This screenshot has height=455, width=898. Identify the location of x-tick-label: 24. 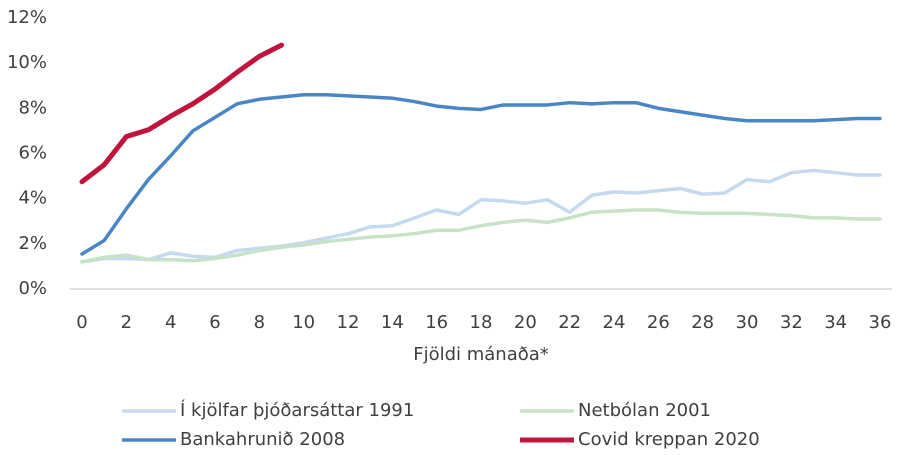
(614, 322).